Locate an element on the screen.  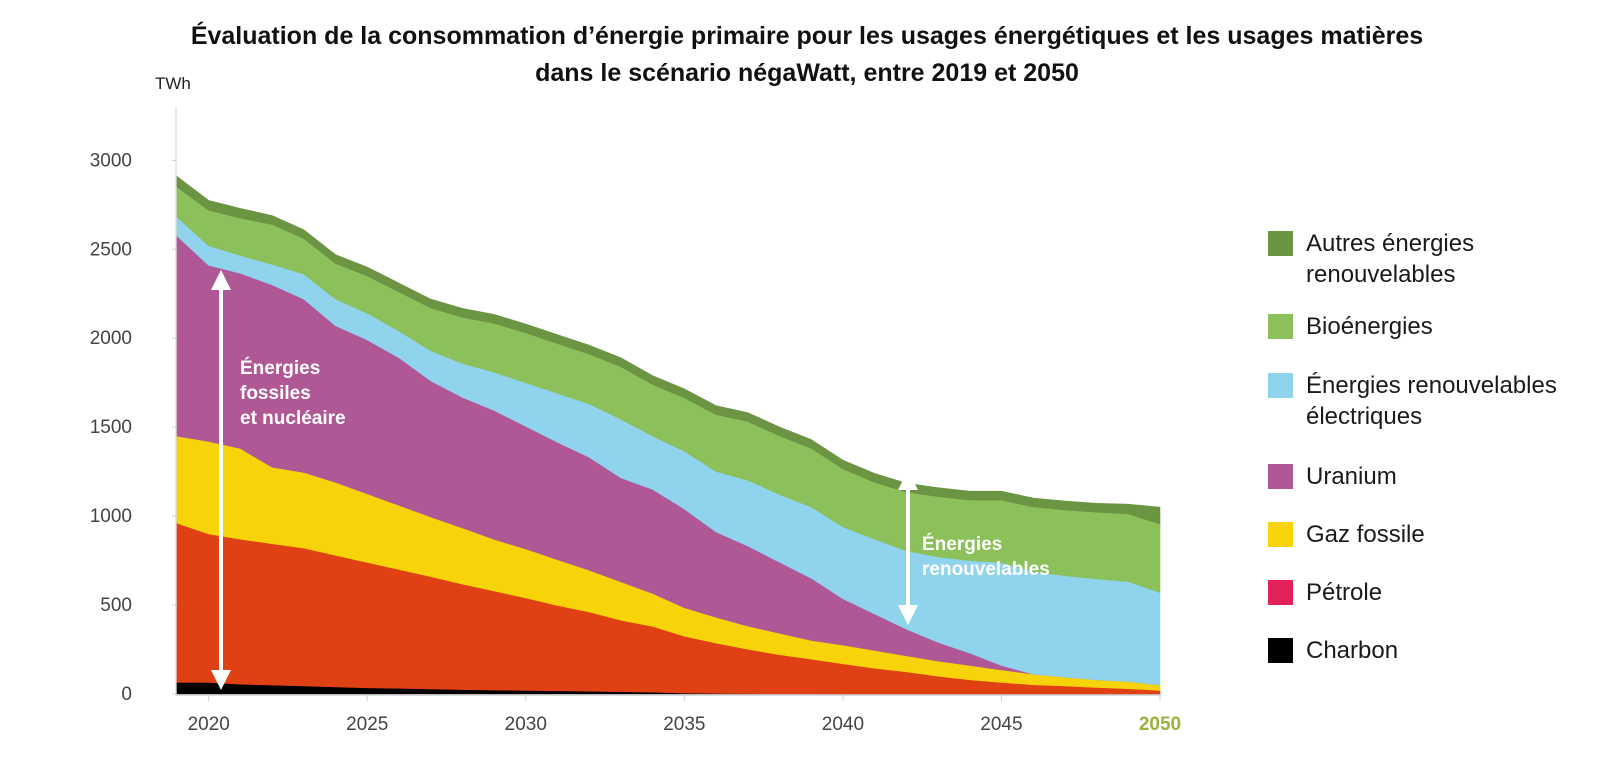
x-tick-label: 2030 is located at coordinates (526, 724).